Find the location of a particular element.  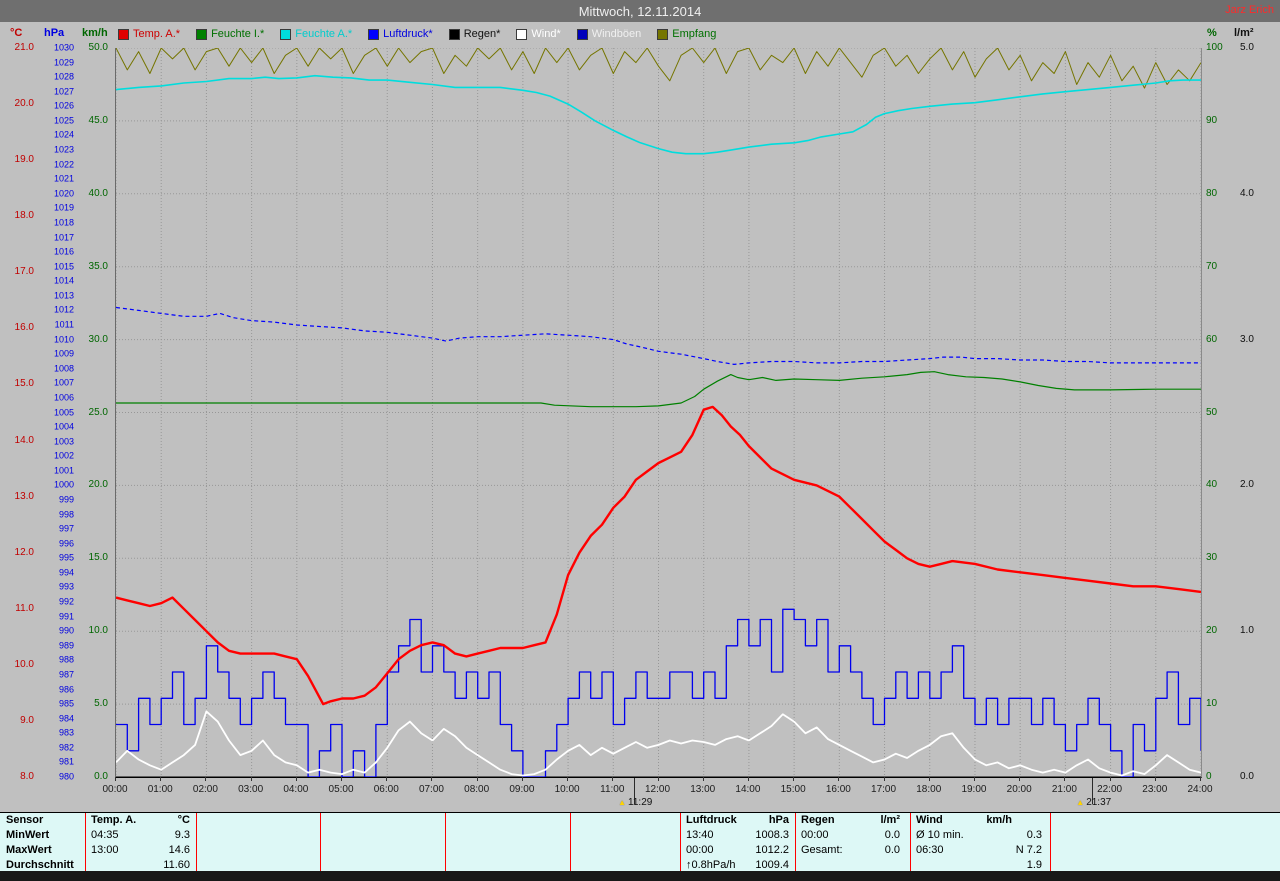

x-axis-label: 13:00 is located at coordinates (703, 789).